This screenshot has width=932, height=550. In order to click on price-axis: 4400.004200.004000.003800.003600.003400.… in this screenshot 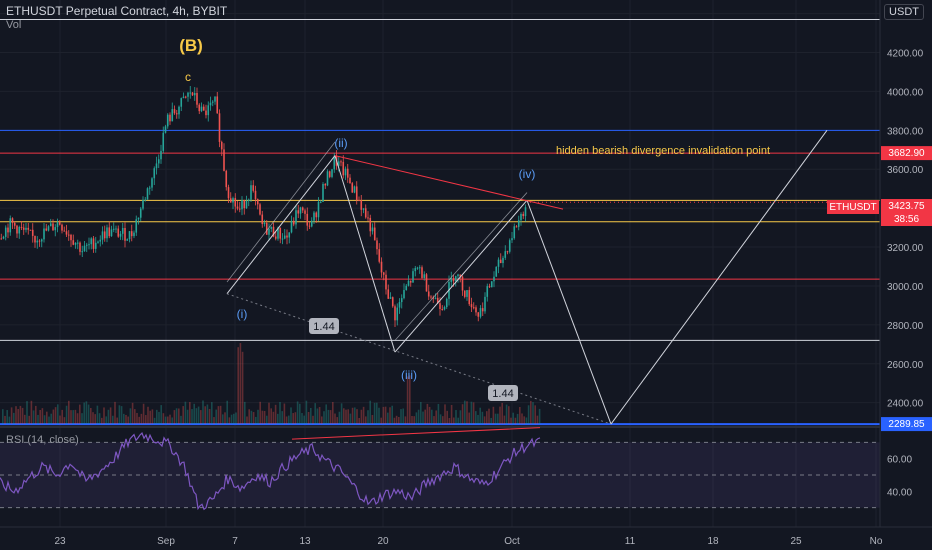, I will do `click(879, 275)`.